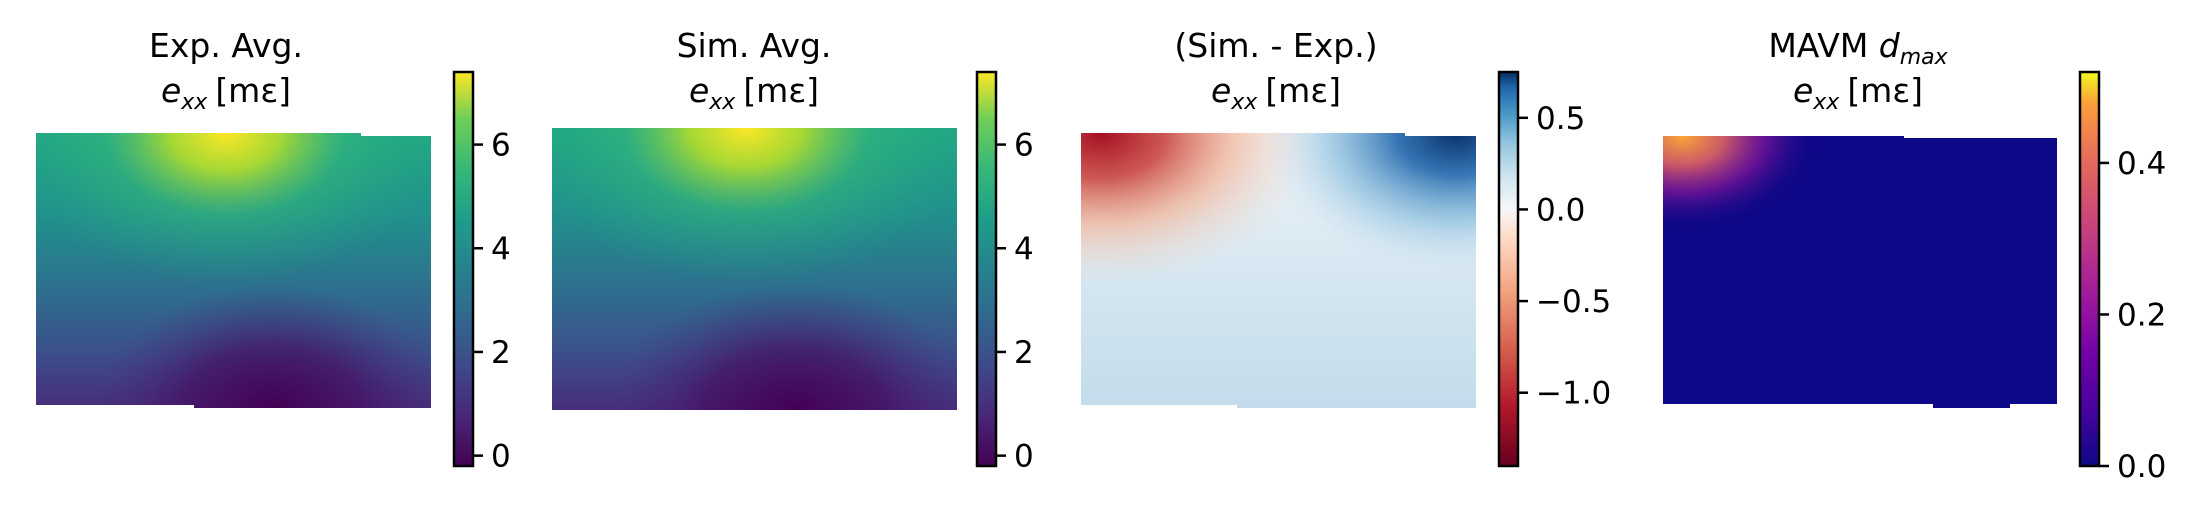 The width and height of the screenshot is (2207, 517). I want to click on panel-1-subtitle: exx [mε], so click(226, 93).